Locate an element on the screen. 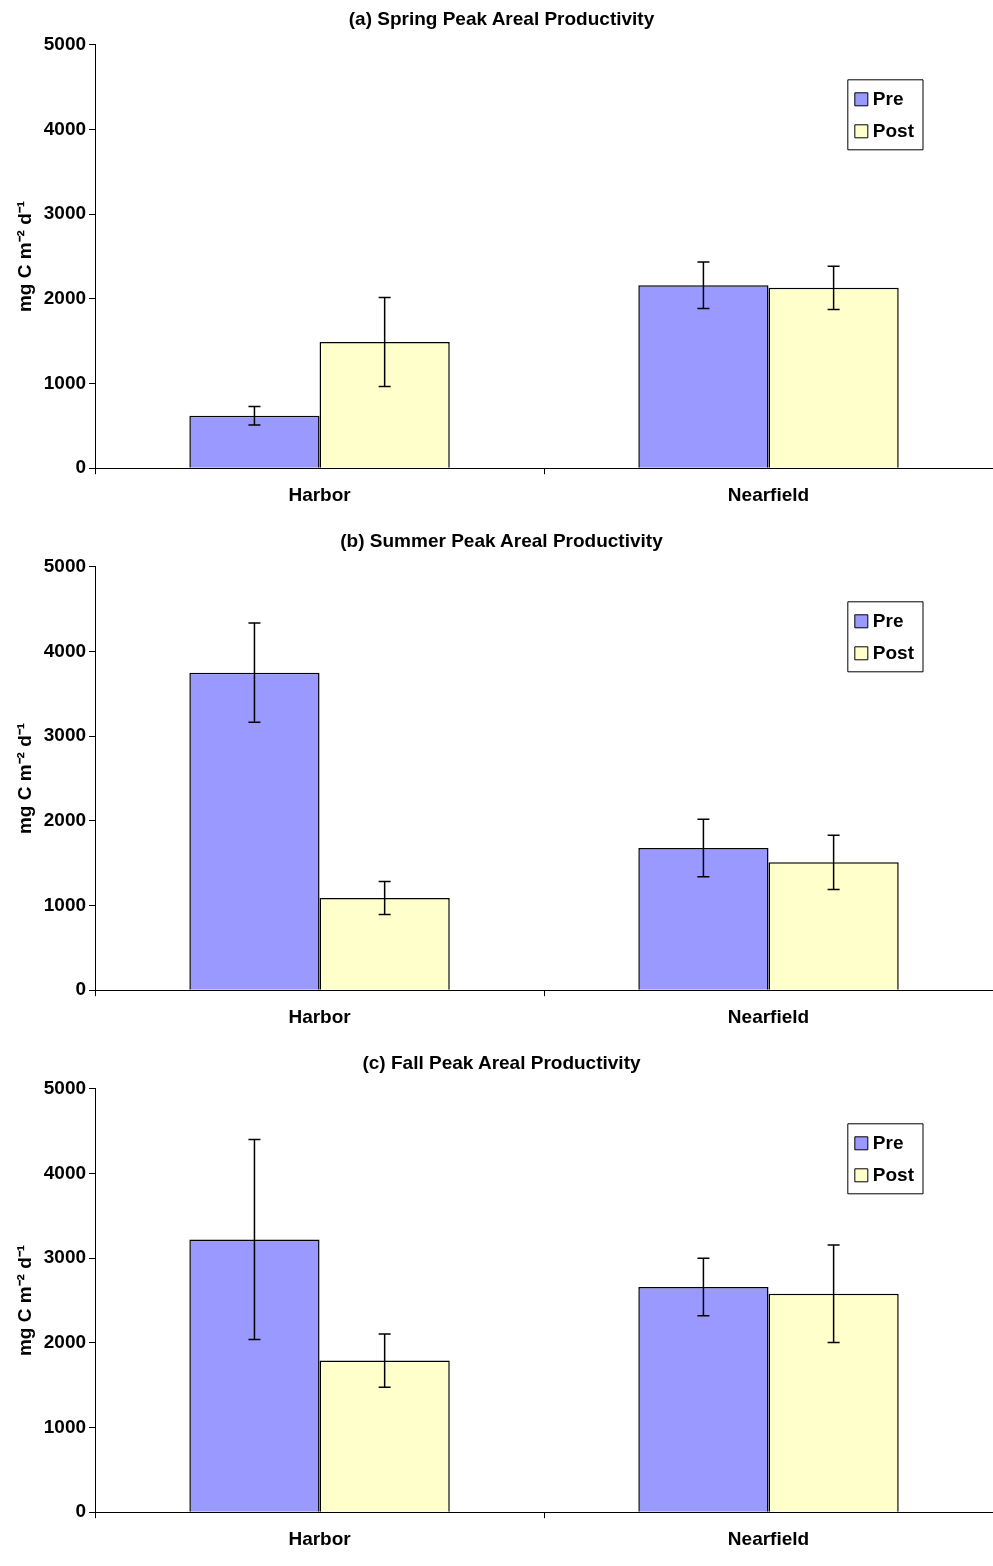 The image size is (993, 1566). chart-title: (a) Spring Peak Areal Productivity is located at coordinates (501, 18).